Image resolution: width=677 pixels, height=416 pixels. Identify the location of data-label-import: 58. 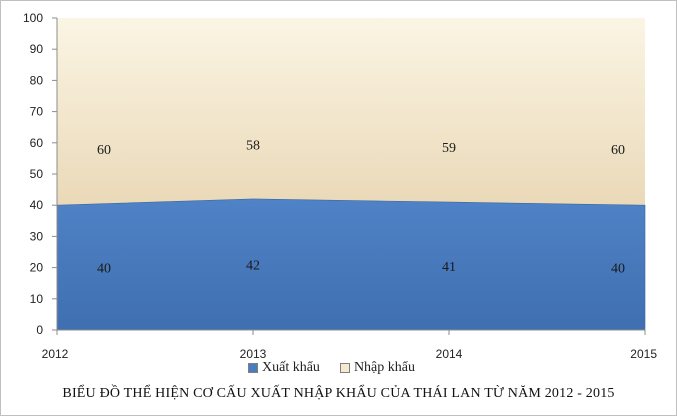
(253, 146).